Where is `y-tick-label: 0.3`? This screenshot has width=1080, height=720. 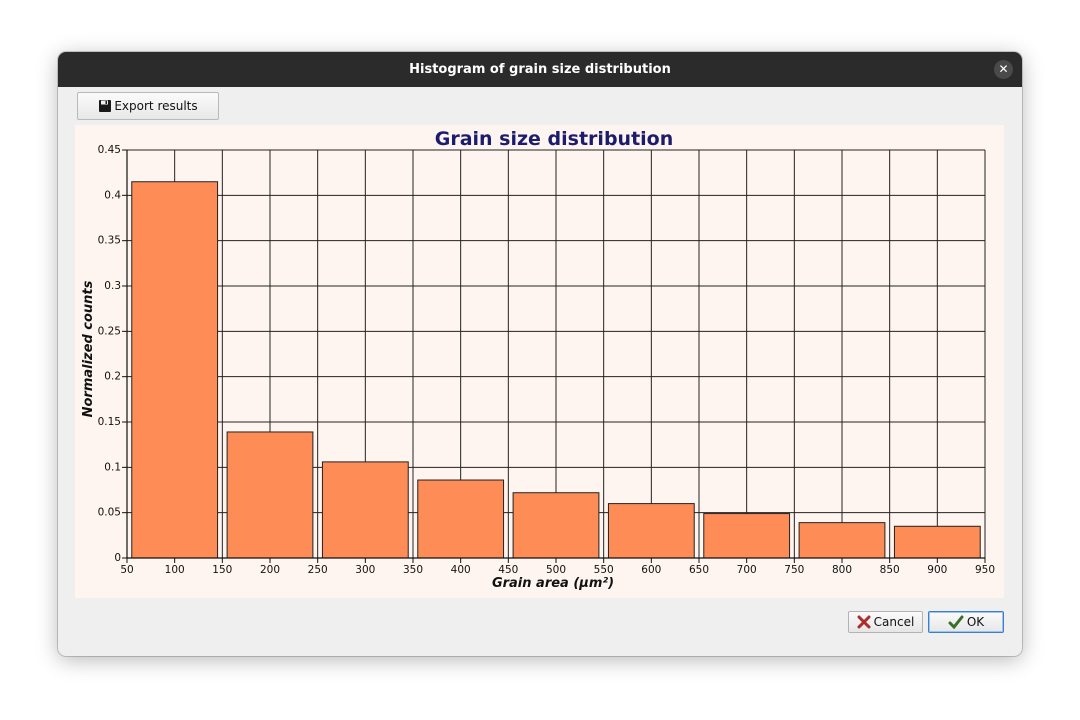
y-tick-label: 0.3 is located at coordinates (112, 286).